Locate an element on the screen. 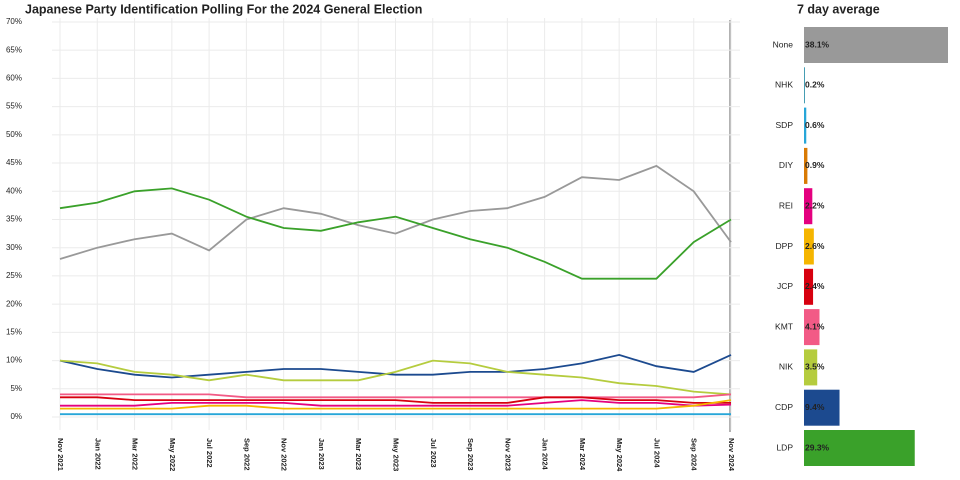 Image resolution: width=960 pixels, height=480 pixels. y-tick-label: 25% is located at coordinates (14, 275).